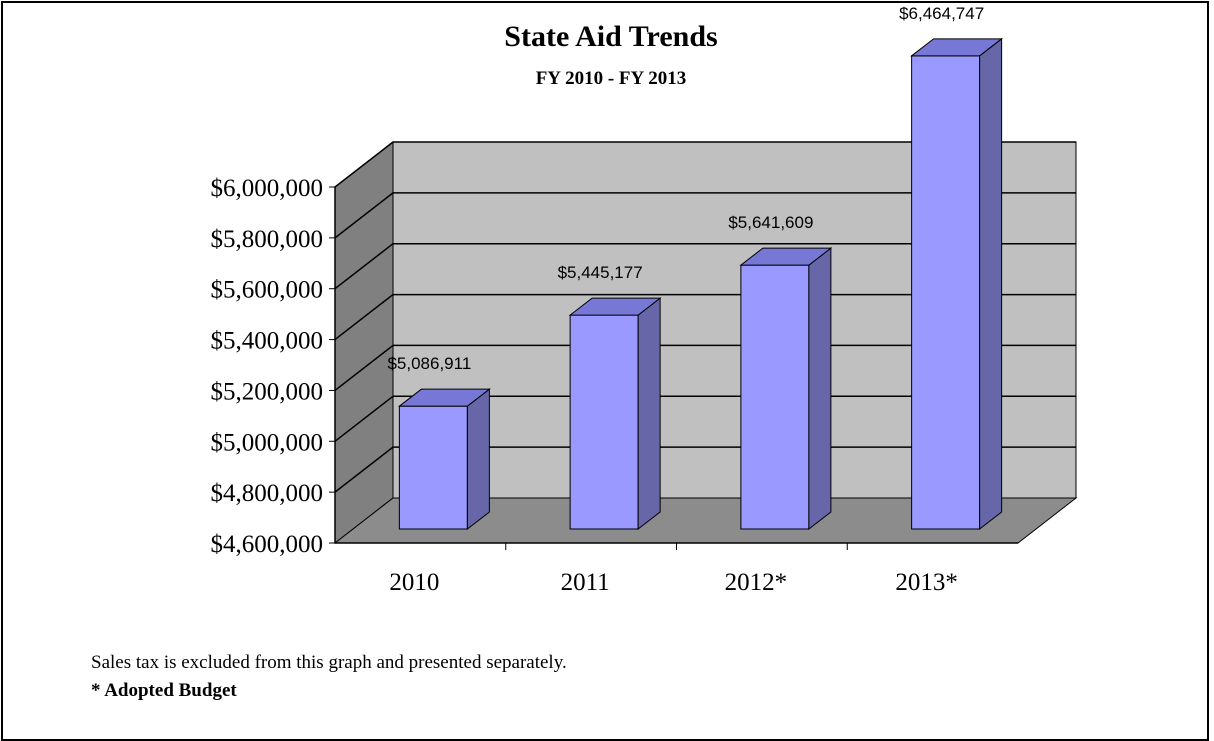 Image resolution: width=1214 pixels, height=741 pixels. I want to click on chart-title: State Aid Trends, so click(610, 36).